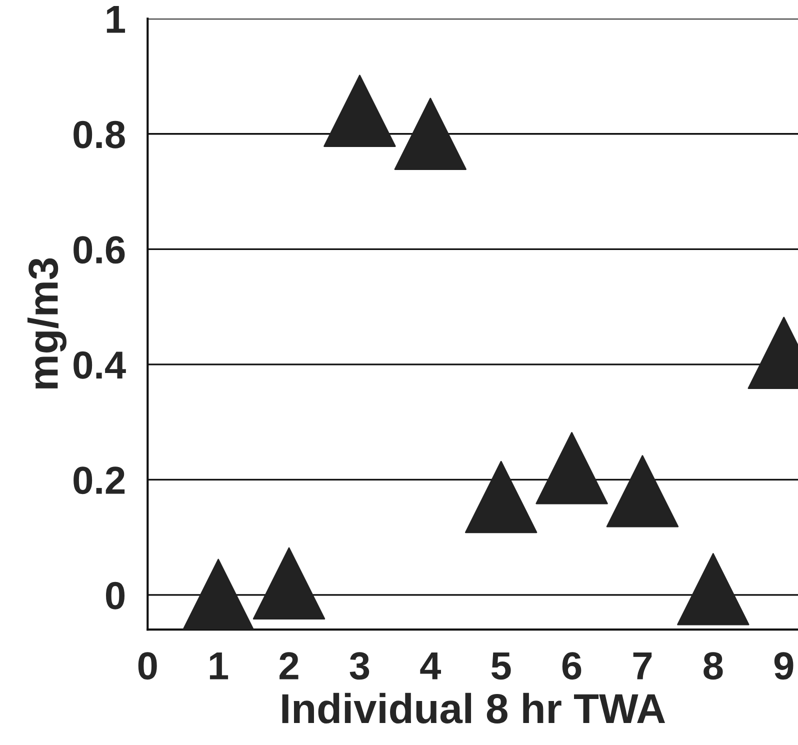 The height and width of the screenshot is (745, 798). I want to click on x-tick-label: 4, so click(431, 666).